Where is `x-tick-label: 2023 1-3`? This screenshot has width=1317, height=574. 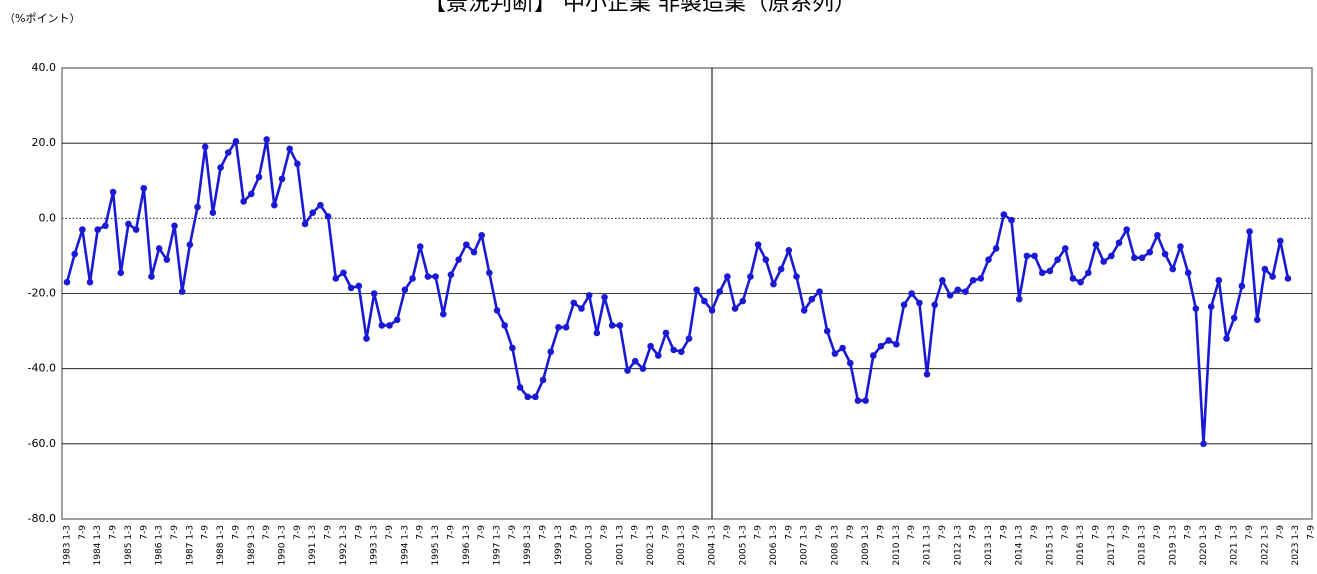 x-tick-label: 2023 1-3 is located at coordinates (1296, 545).